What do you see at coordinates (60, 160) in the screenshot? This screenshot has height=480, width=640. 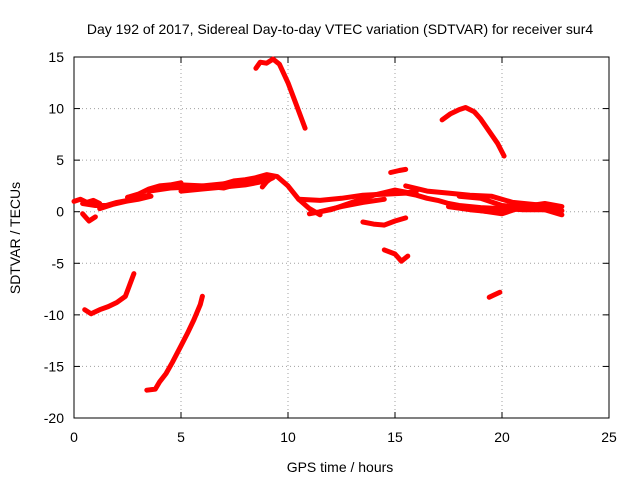 I see `y-tick-label: 5` at bounding box center [60, 160].